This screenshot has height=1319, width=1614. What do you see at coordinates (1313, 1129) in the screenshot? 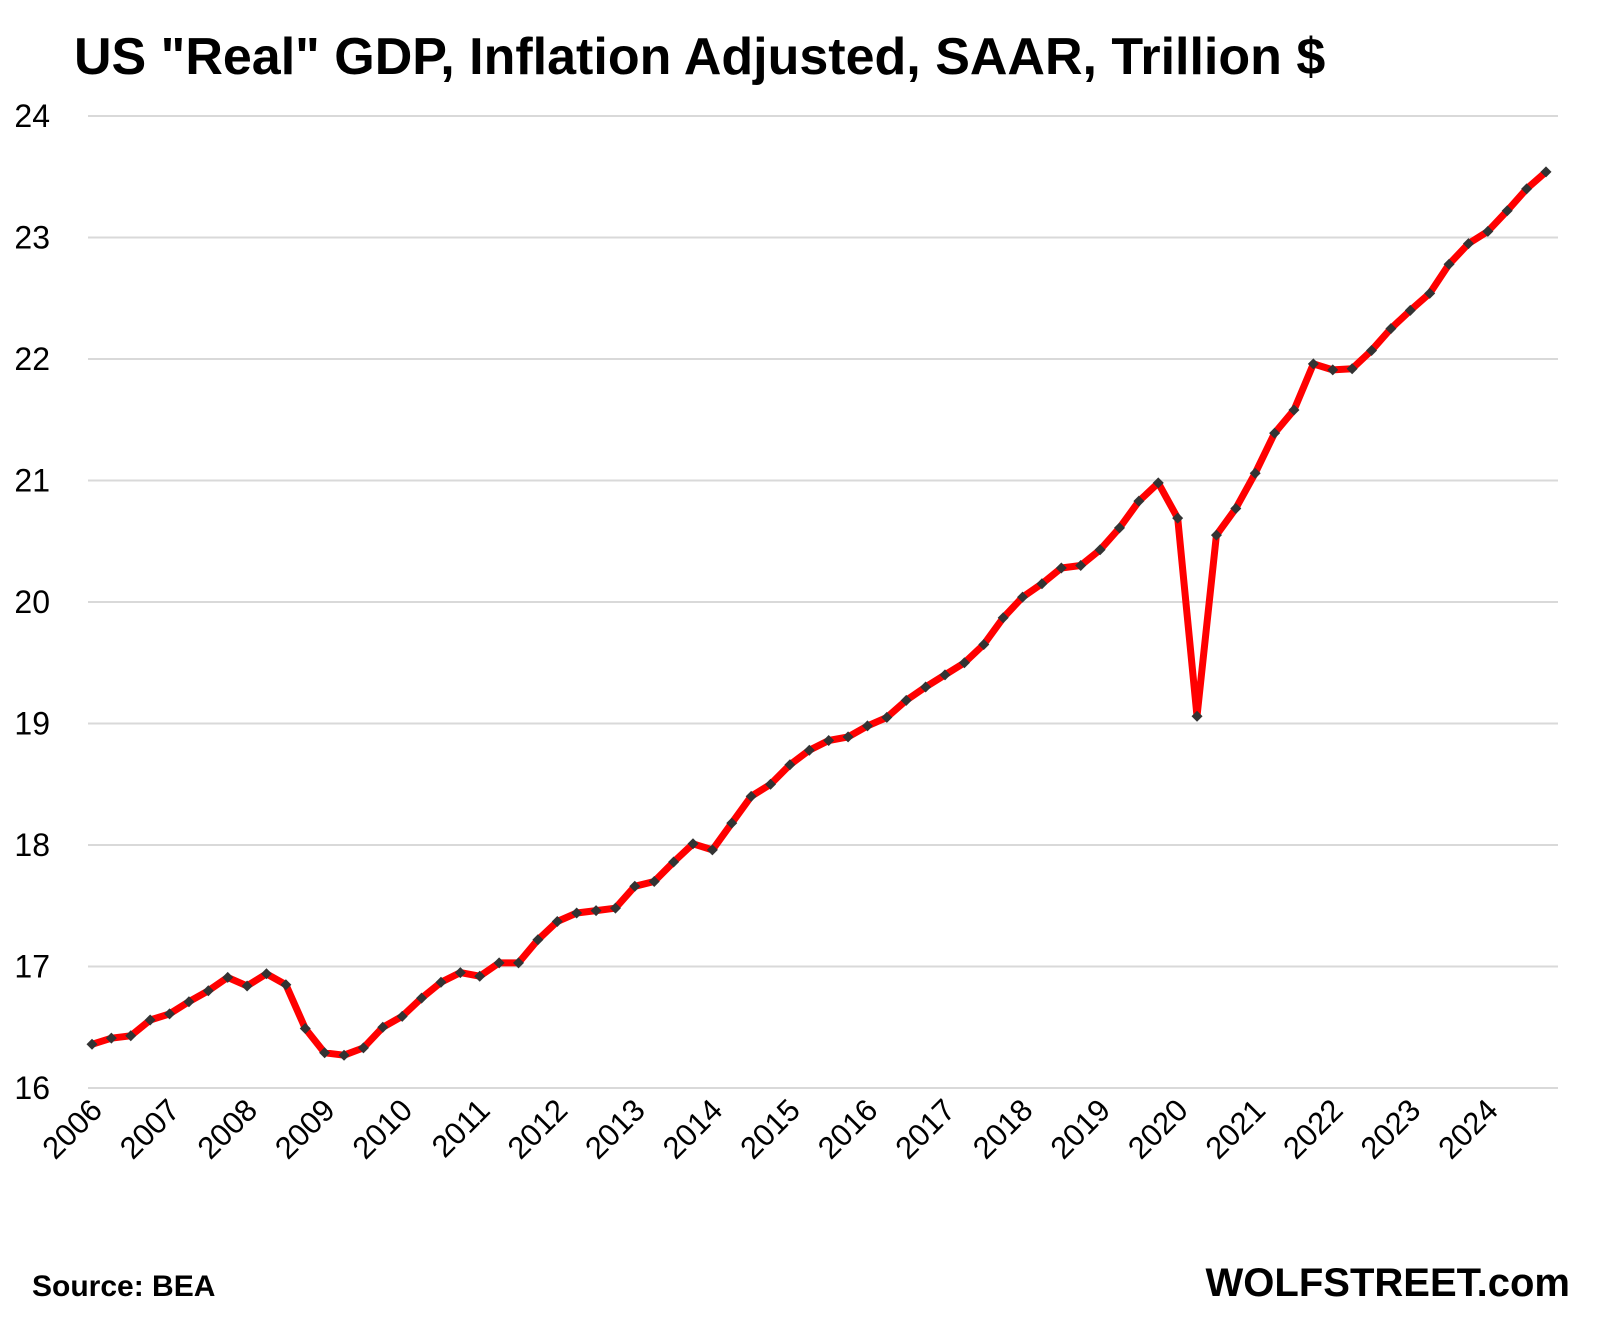
I see `x-tick-label: 2022` at bounding box center [1313, 1129].